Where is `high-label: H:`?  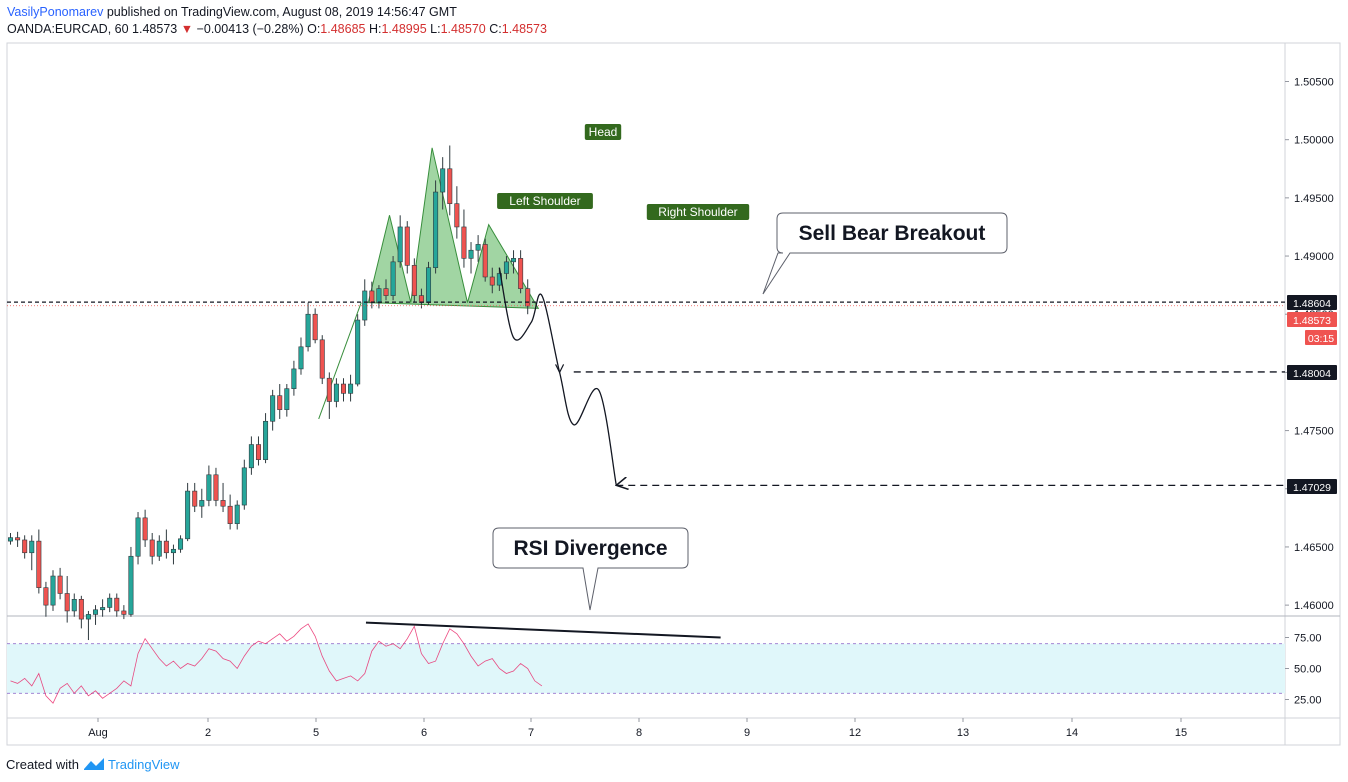
high-label: H: is located at coordinates (375, 29).